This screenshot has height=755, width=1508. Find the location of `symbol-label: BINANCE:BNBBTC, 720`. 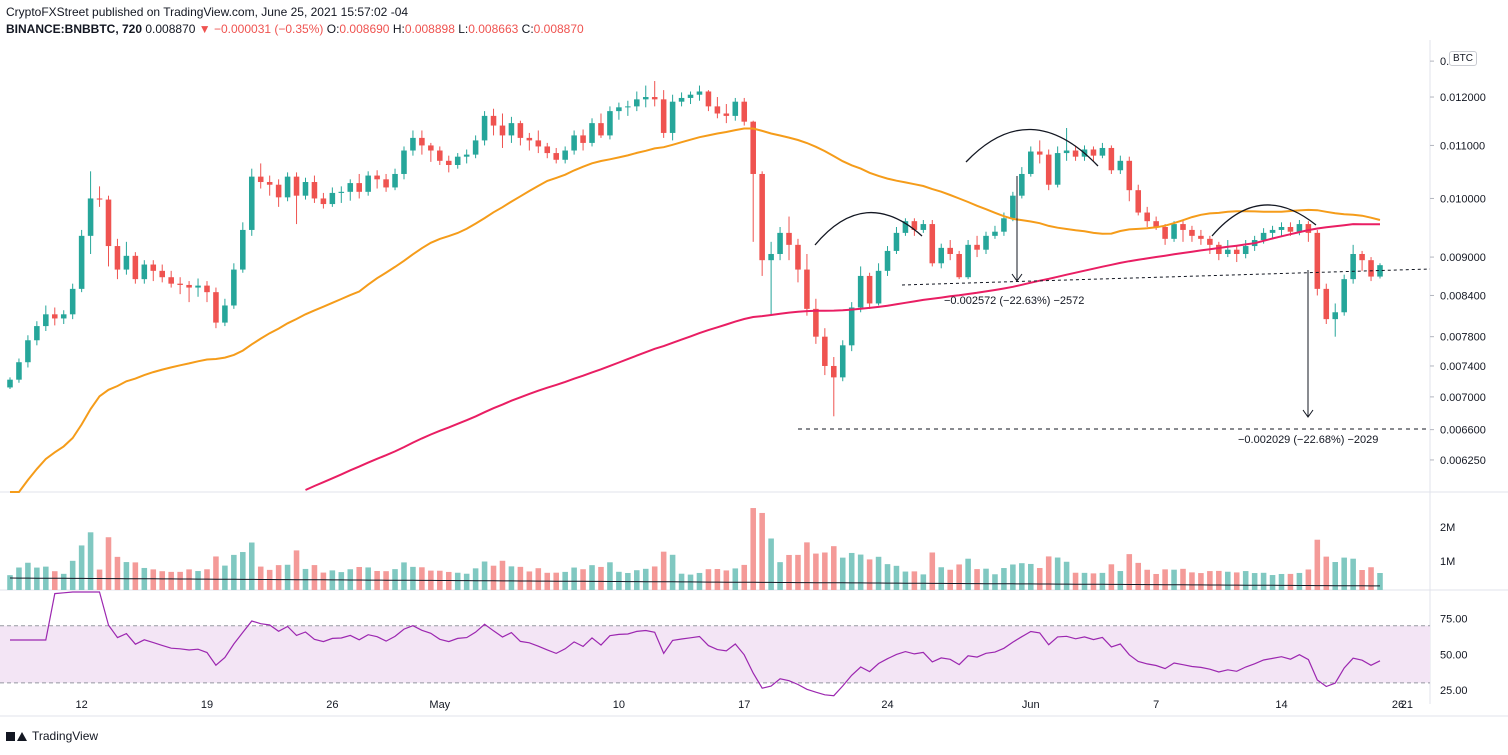

symbol-label: BINANCE:BNBBTC, 720 is located at coordinates (74, 29).